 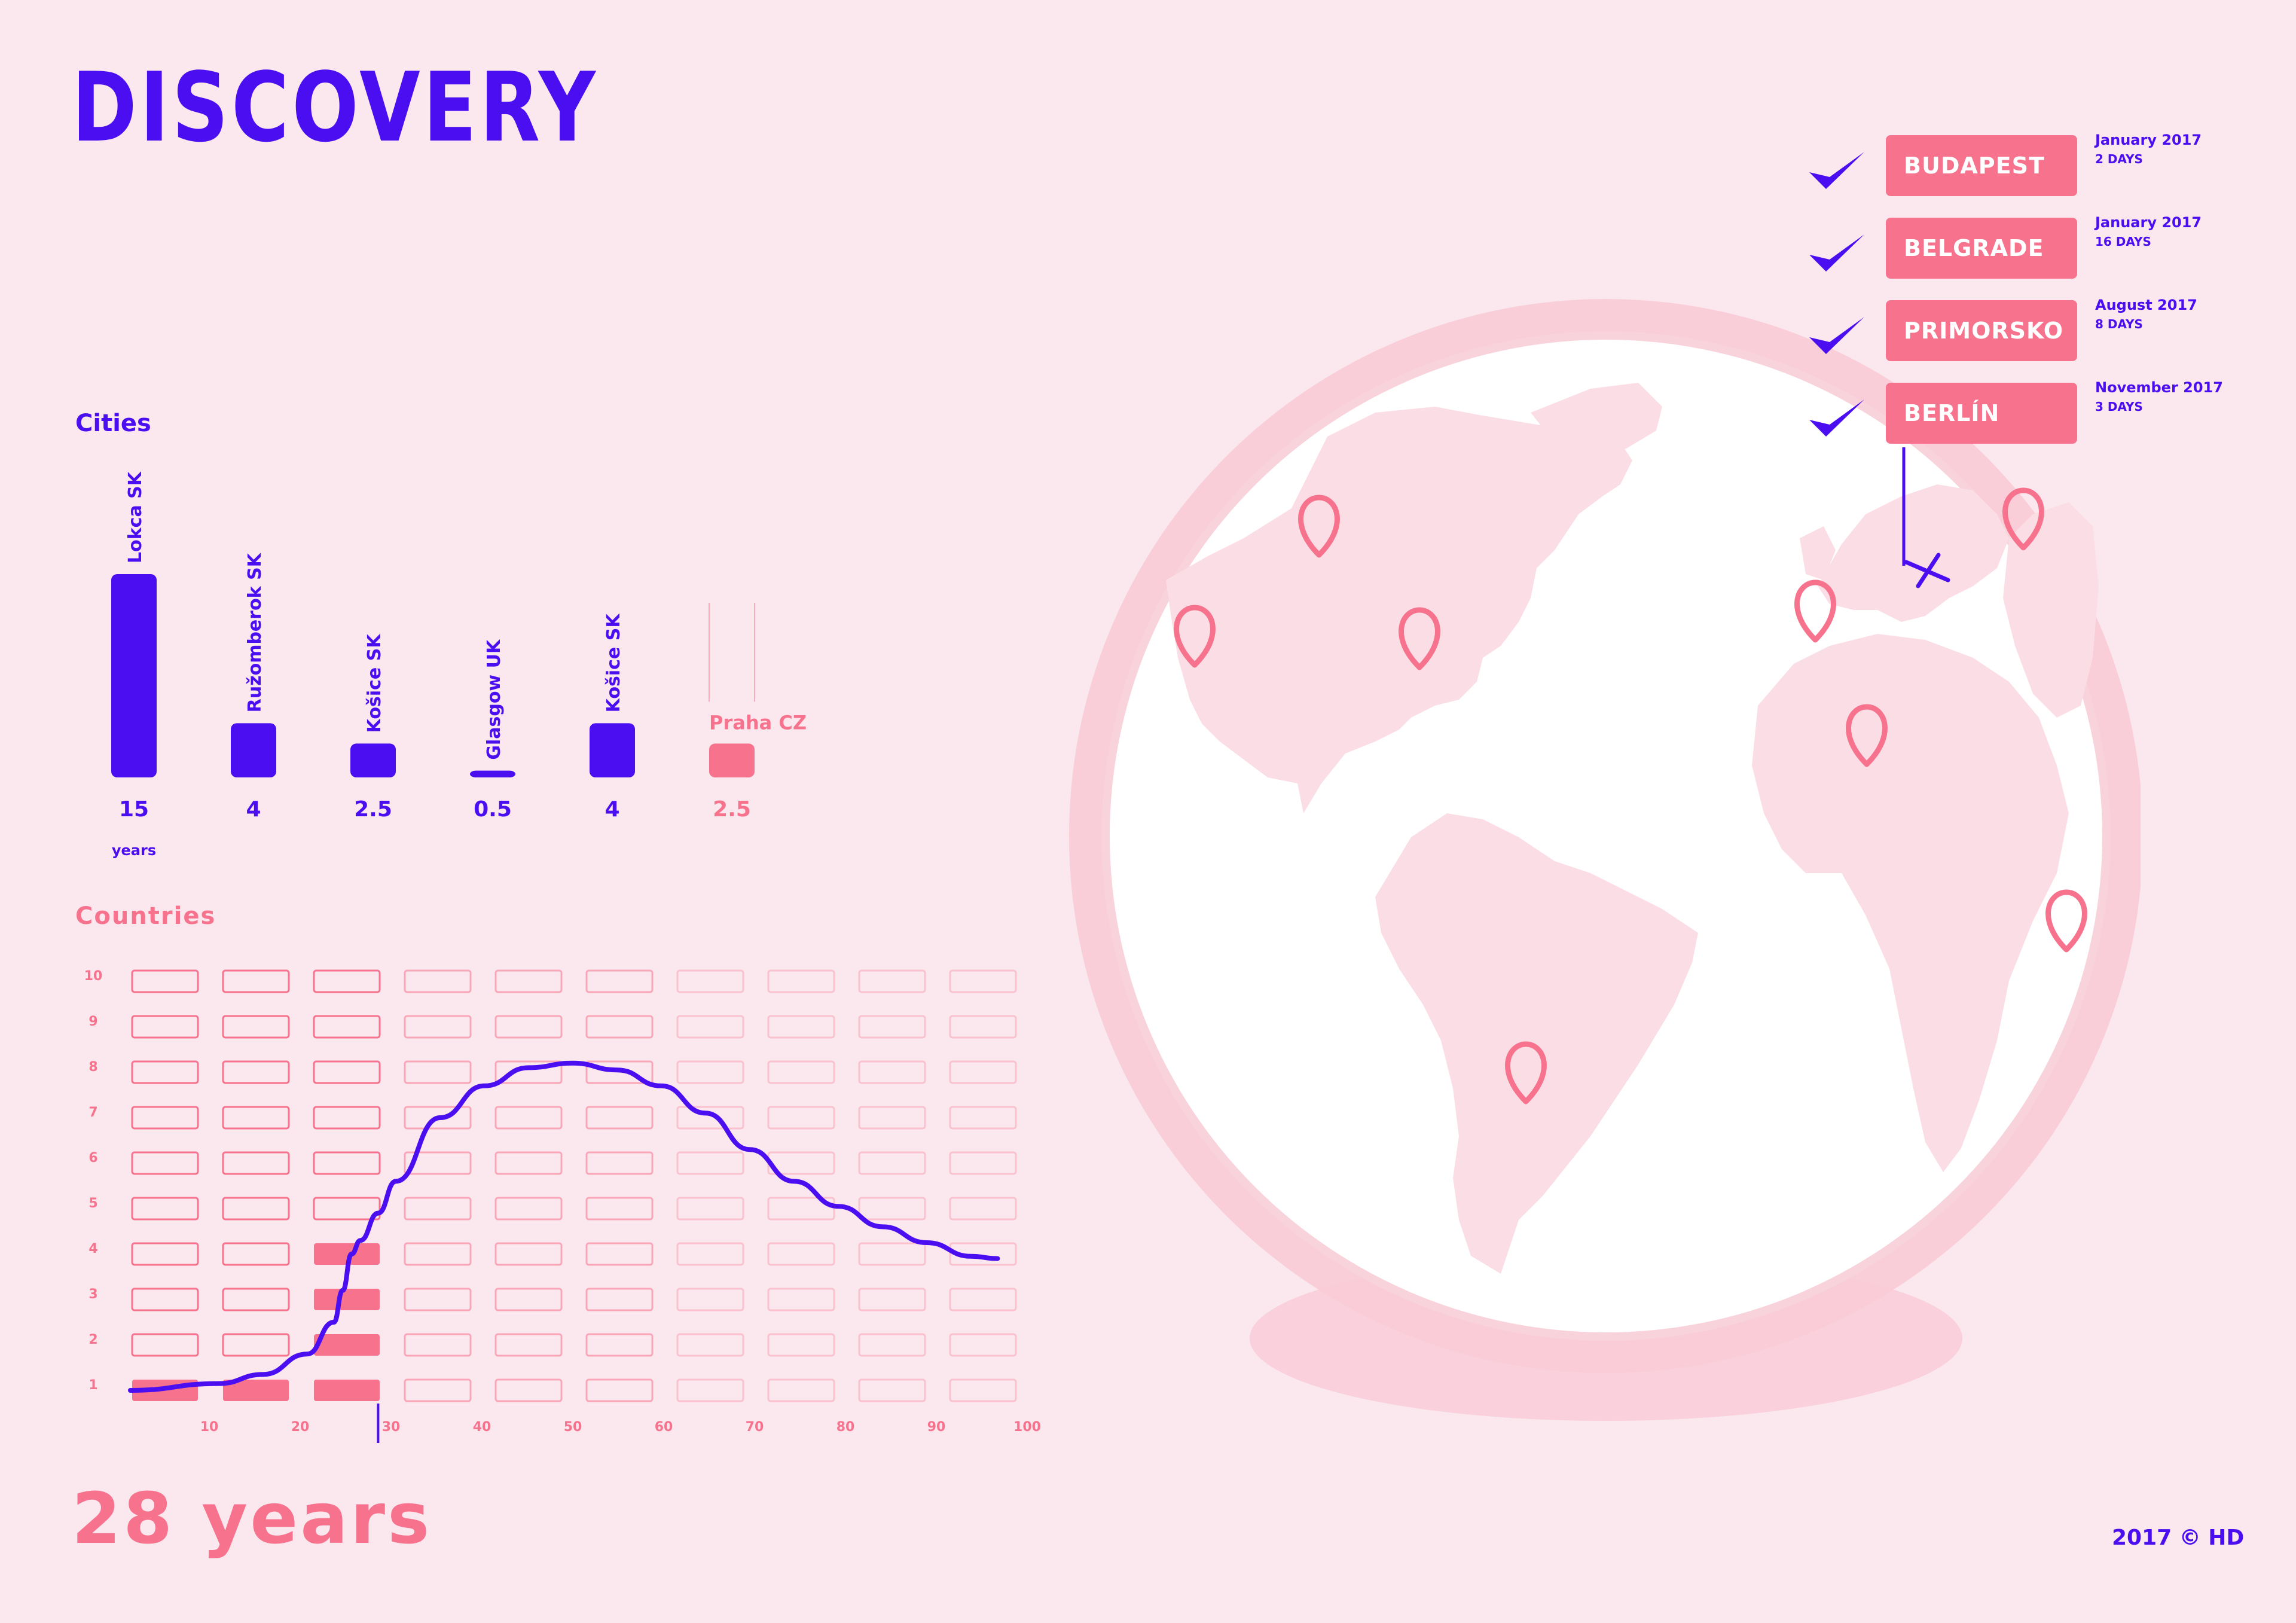 What do you see at coordinates (335, 107) in the screenshot?
I see `page-title: DISCOVERY` at bounding box center [335, 107].